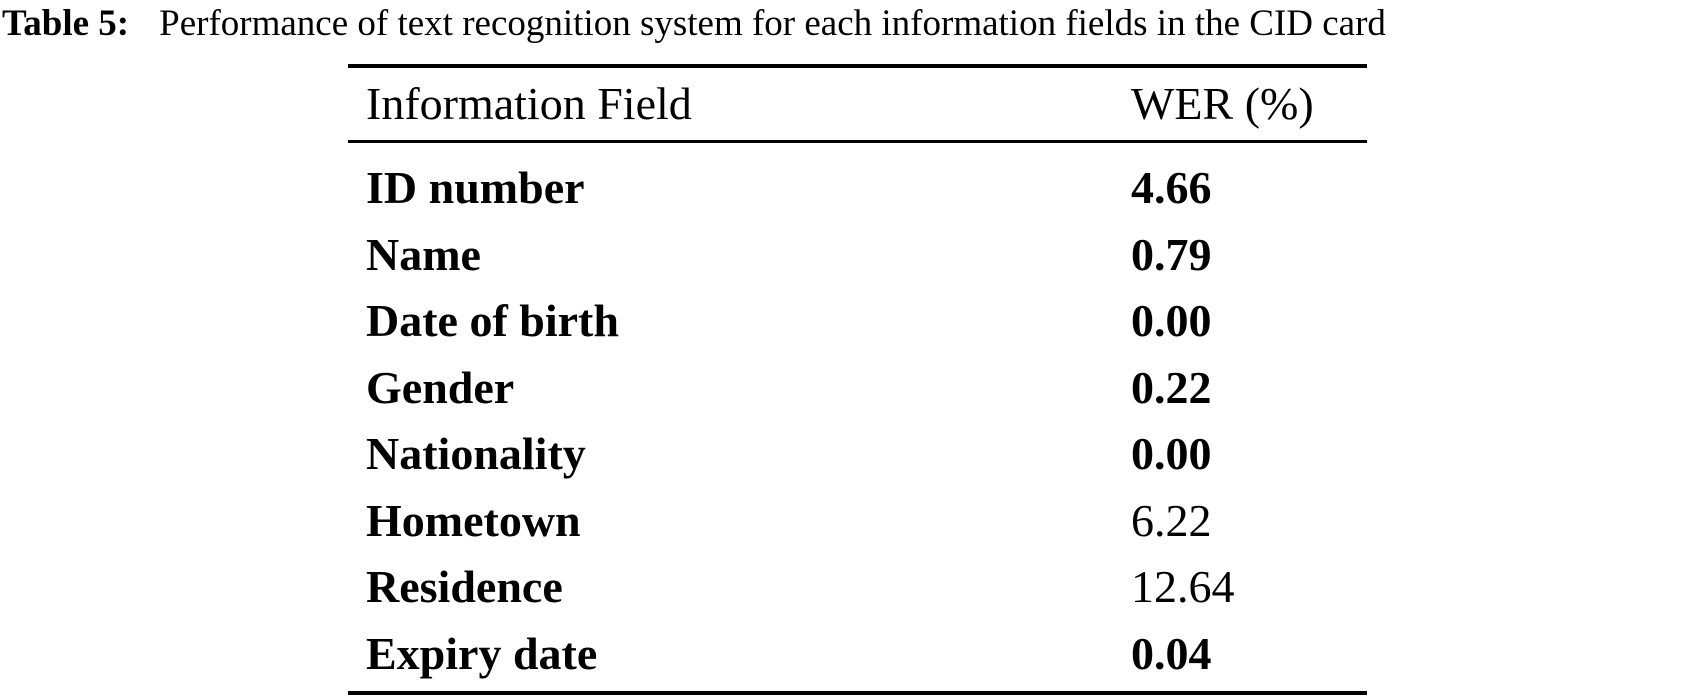  Describe the element at coordinates (857, 188) in the screenshot. I see `table-row: ID number 4.66` at that location.